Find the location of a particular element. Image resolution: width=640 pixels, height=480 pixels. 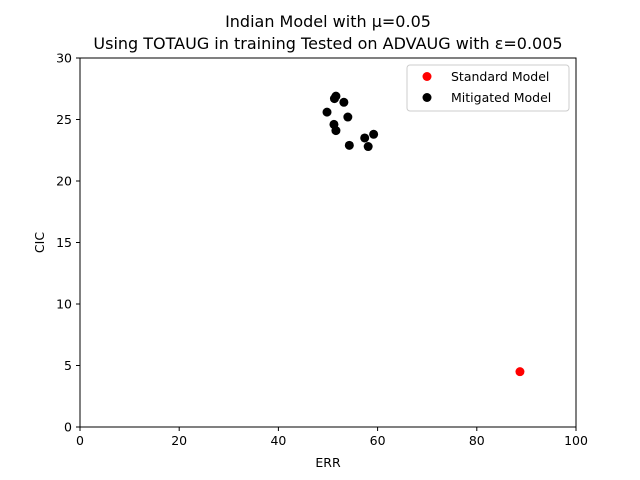

standard-model-point is located at coordinates (520, 372).